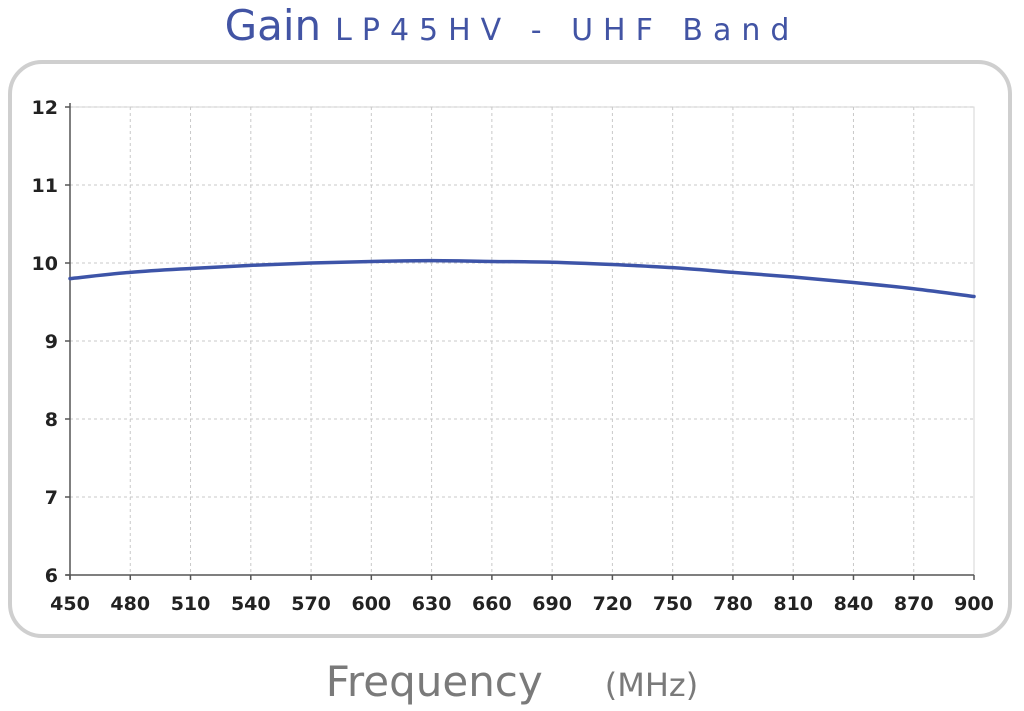 The height and width of the screenshot is (711, 1024). Describe the element at coordinates (45, 264) in the screenshot. I see `y-tick-label: 10` at that location.